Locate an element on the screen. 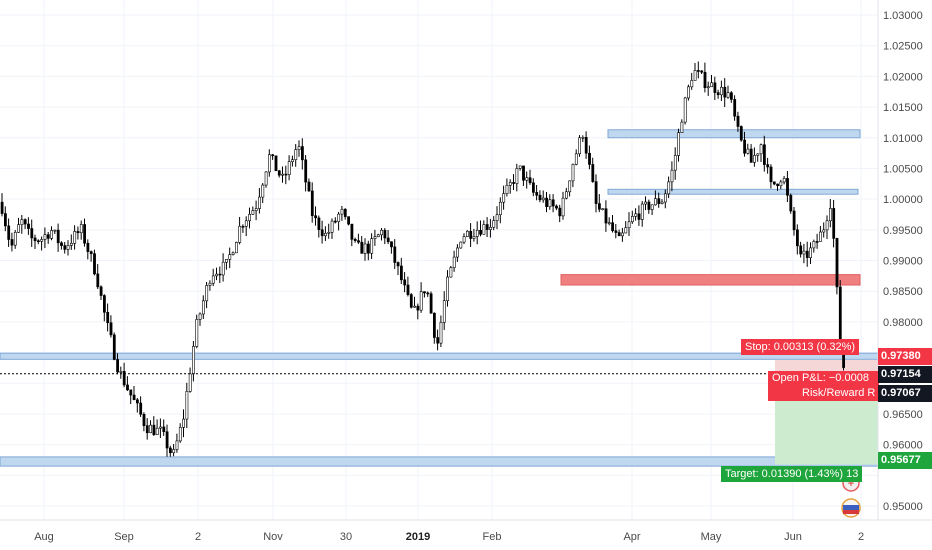 The image size is (932, 550). time-tick-label: Nov is located at coordinates (273, 537).